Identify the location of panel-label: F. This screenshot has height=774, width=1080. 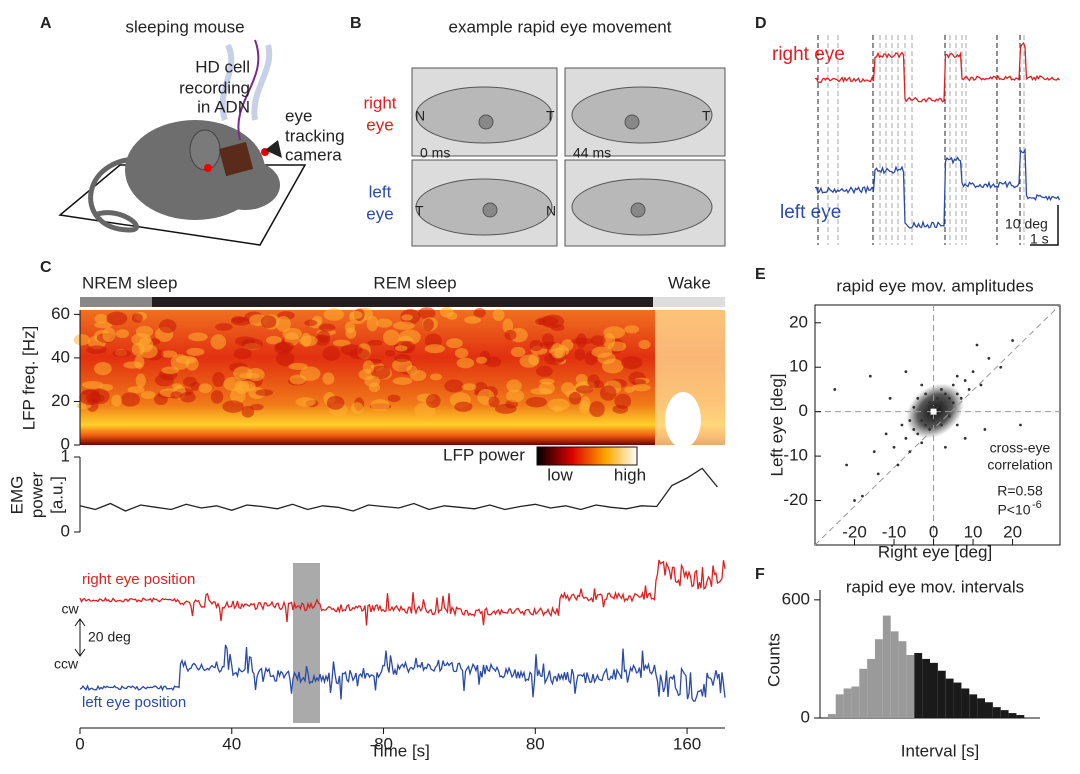
(760, 574).